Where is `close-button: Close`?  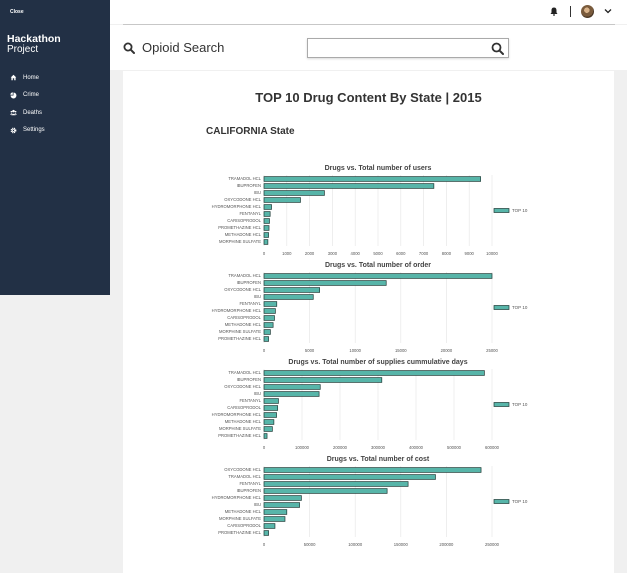
close-button: Close is located at coordinates (17, 12).